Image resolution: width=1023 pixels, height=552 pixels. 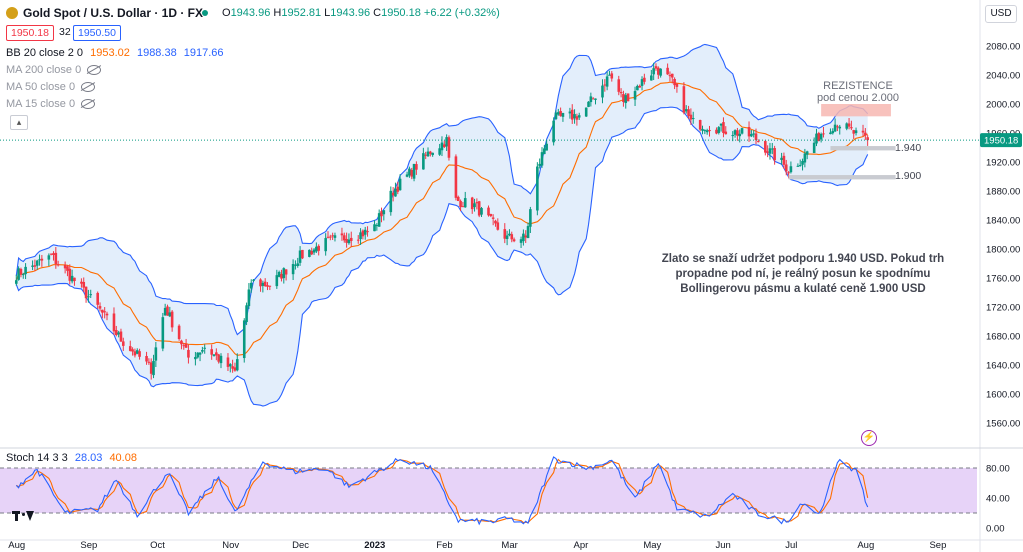 I want to click on bb-name: BB 20 close 2 0, so click(x=45, y=53).